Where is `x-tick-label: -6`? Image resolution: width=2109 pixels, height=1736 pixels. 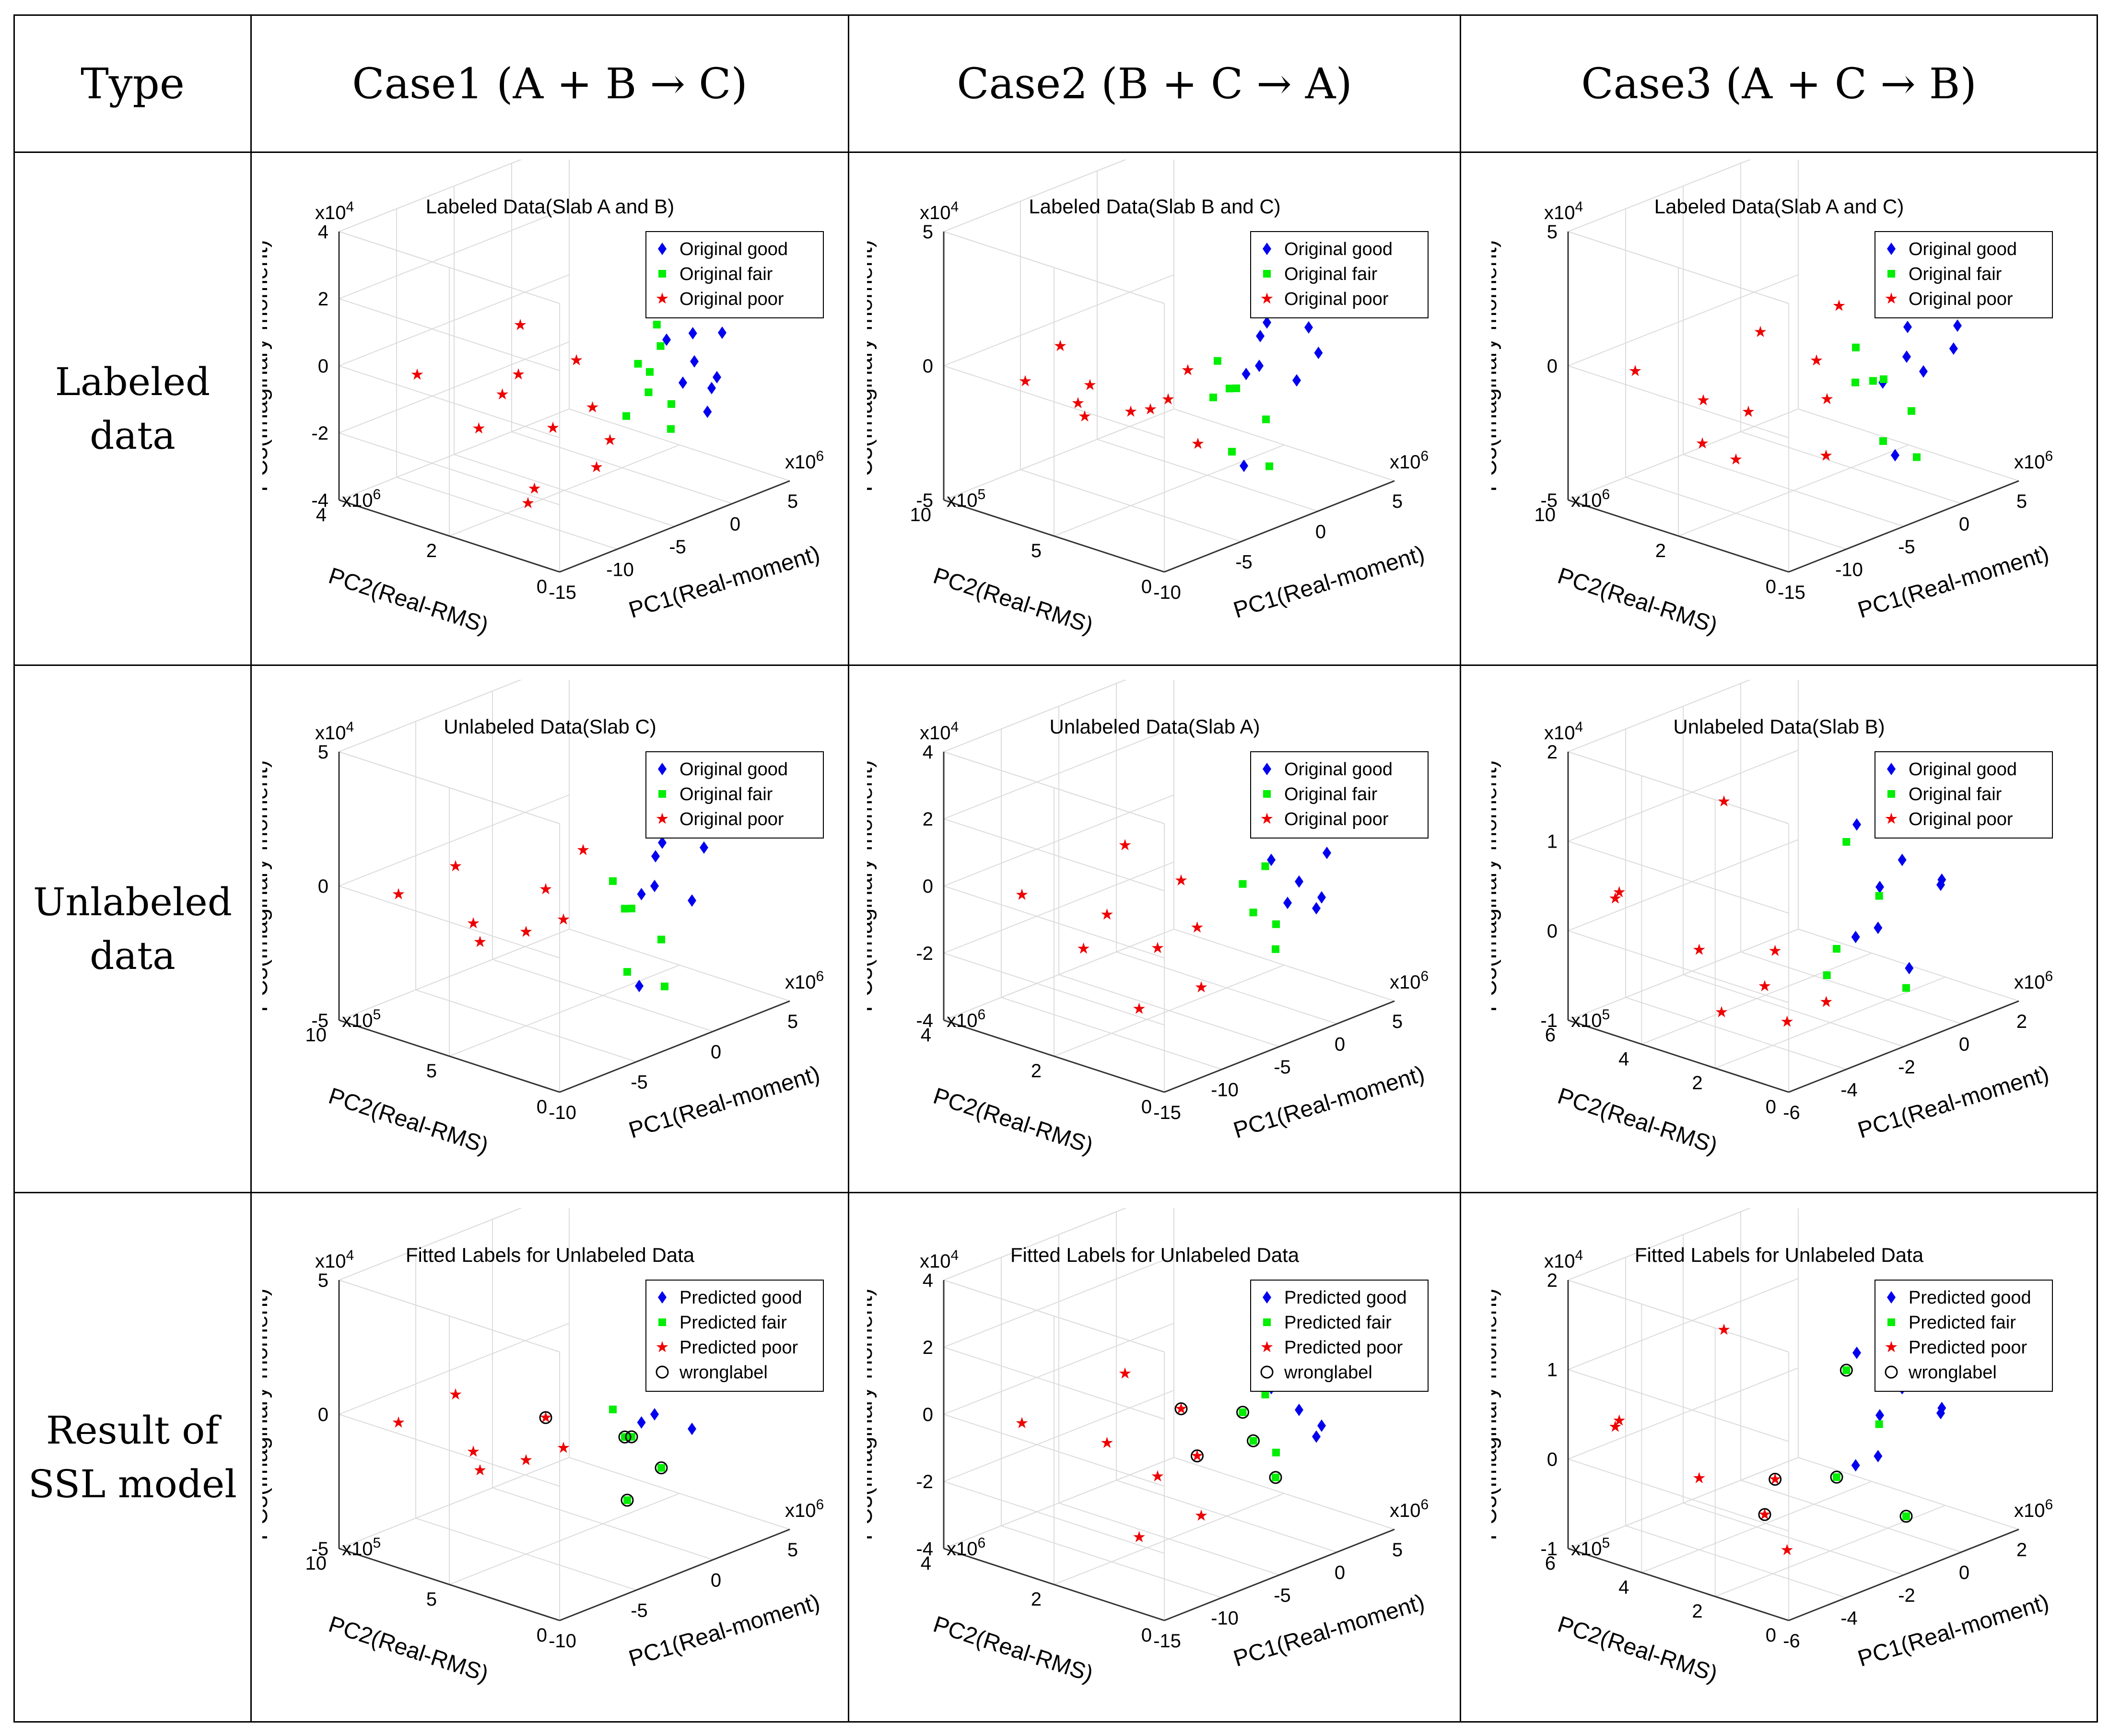
x-tick-label: -6 is located at coordinates (1791, 1112).